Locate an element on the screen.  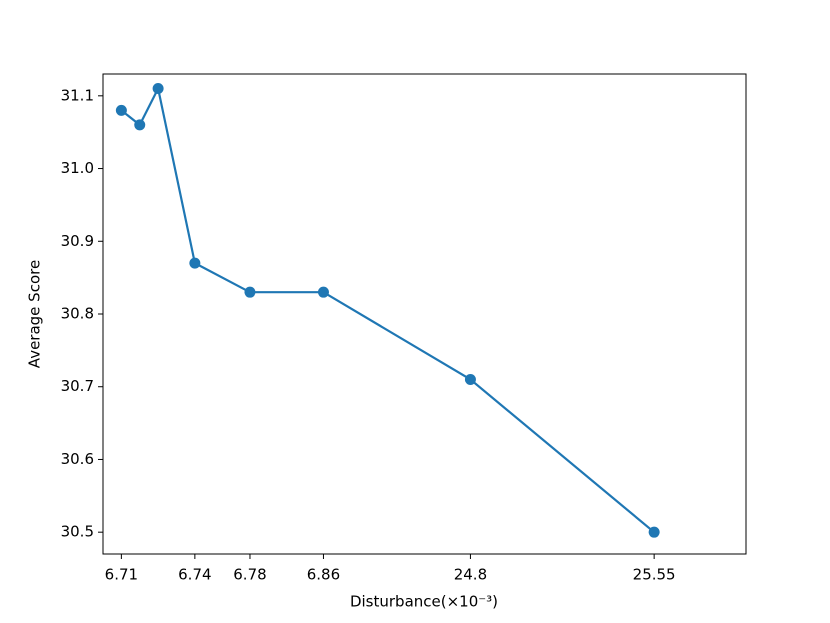
x-axis-label: Disturbance(×10⁻³) is located at coordinates (424, 602).